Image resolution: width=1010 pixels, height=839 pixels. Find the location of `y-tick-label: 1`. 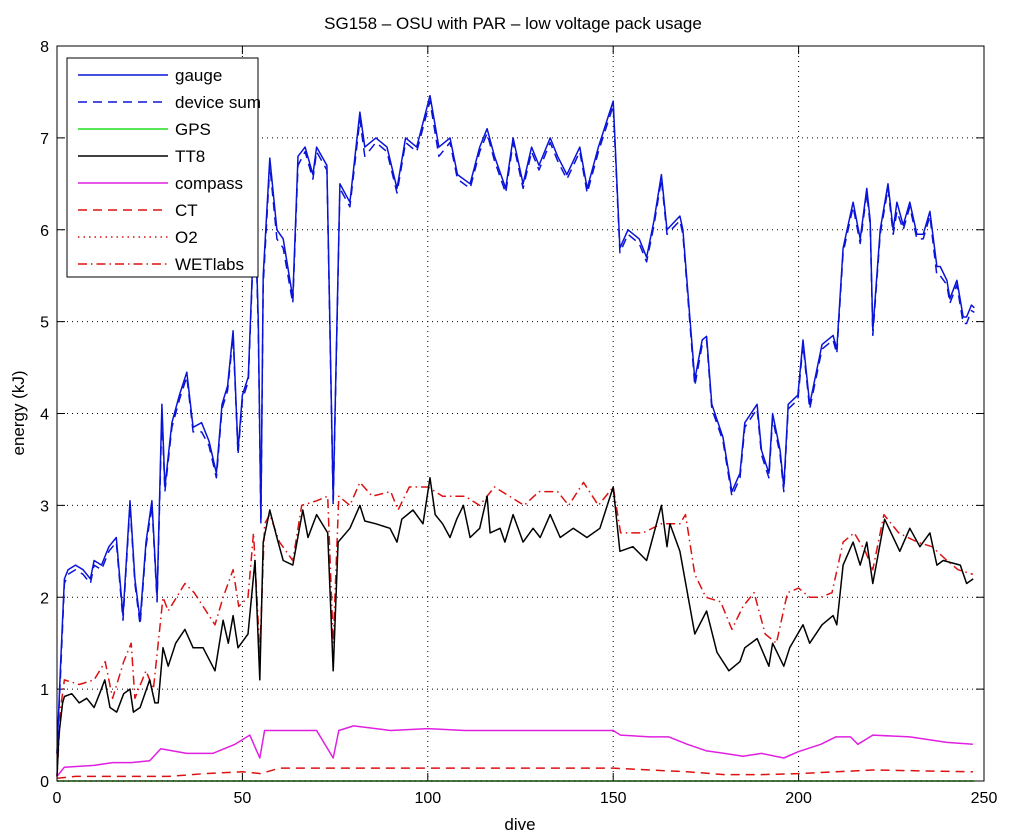

y-tick-label: 1 is located at coordinates (44, 690).